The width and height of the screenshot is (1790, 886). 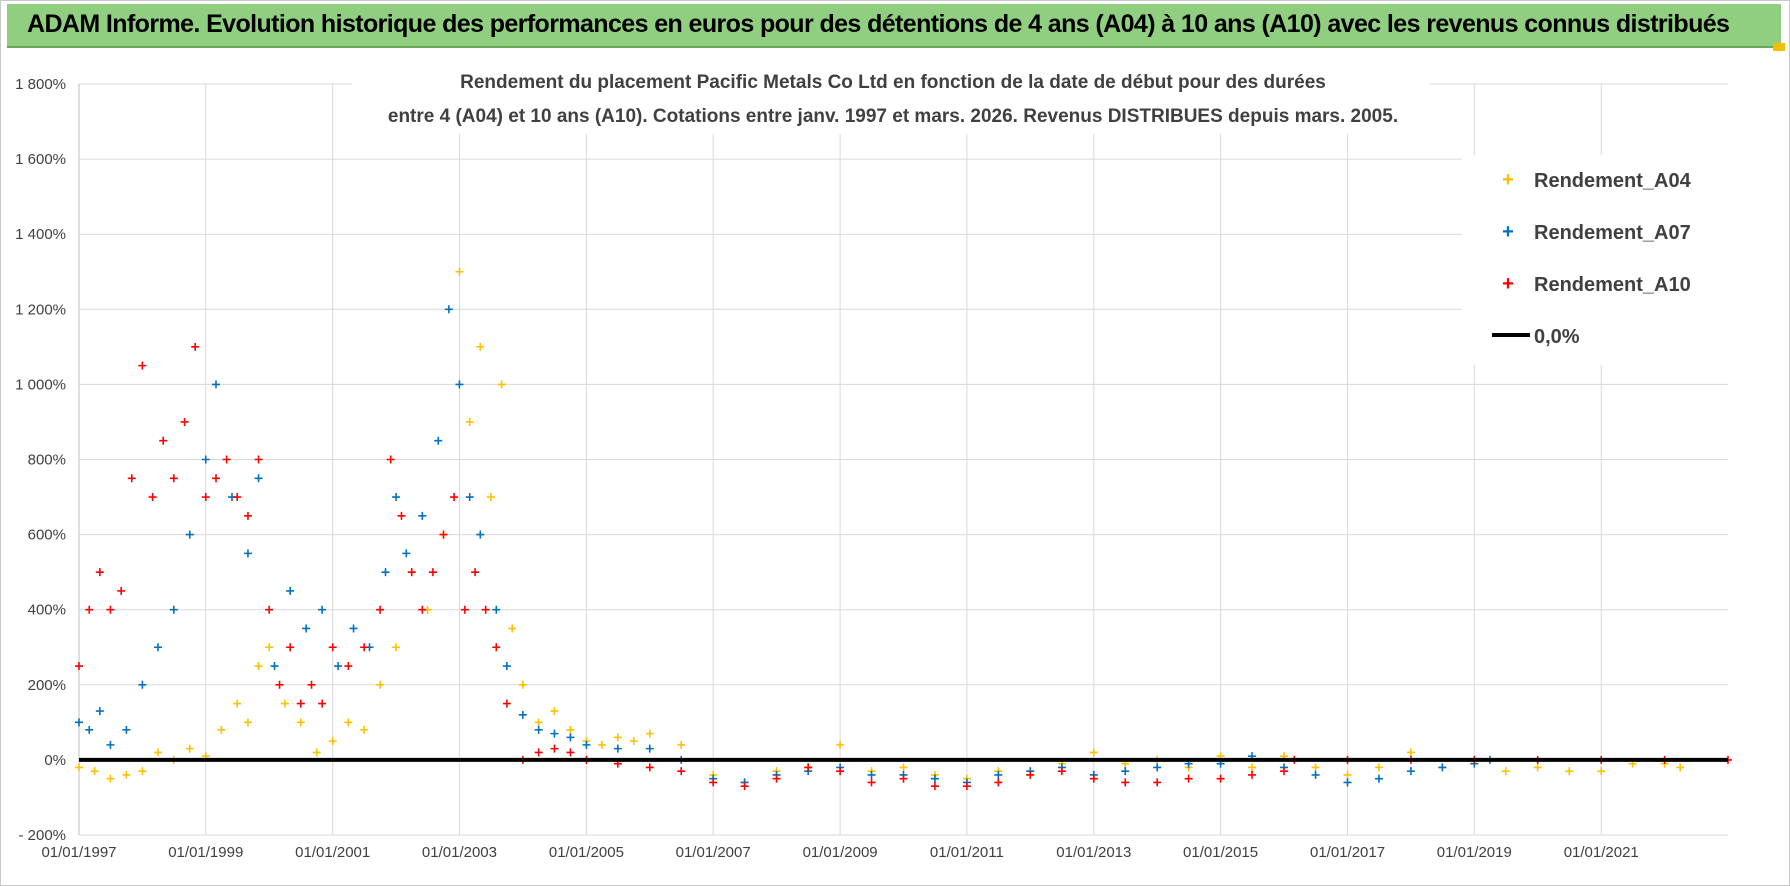 What do you see at coordinates (1093, 852) in the screenshot?
I see `x-tick-label: 01/01/2013` at bounding box center [1093, 852].